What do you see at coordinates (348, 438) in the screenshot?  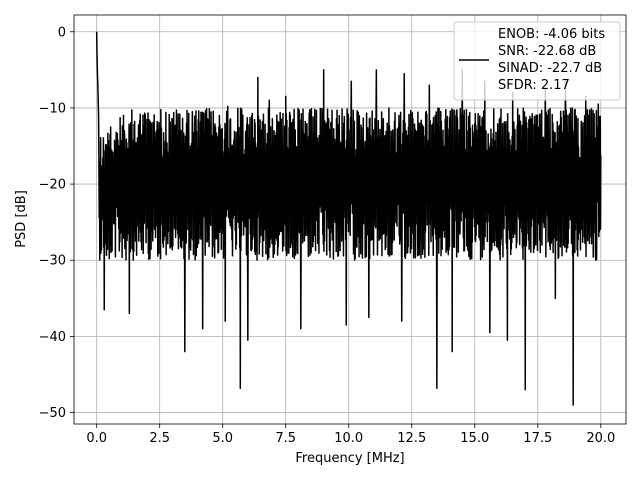 I see `x-tick-label: 10.0` at bounding box center [348, 438].